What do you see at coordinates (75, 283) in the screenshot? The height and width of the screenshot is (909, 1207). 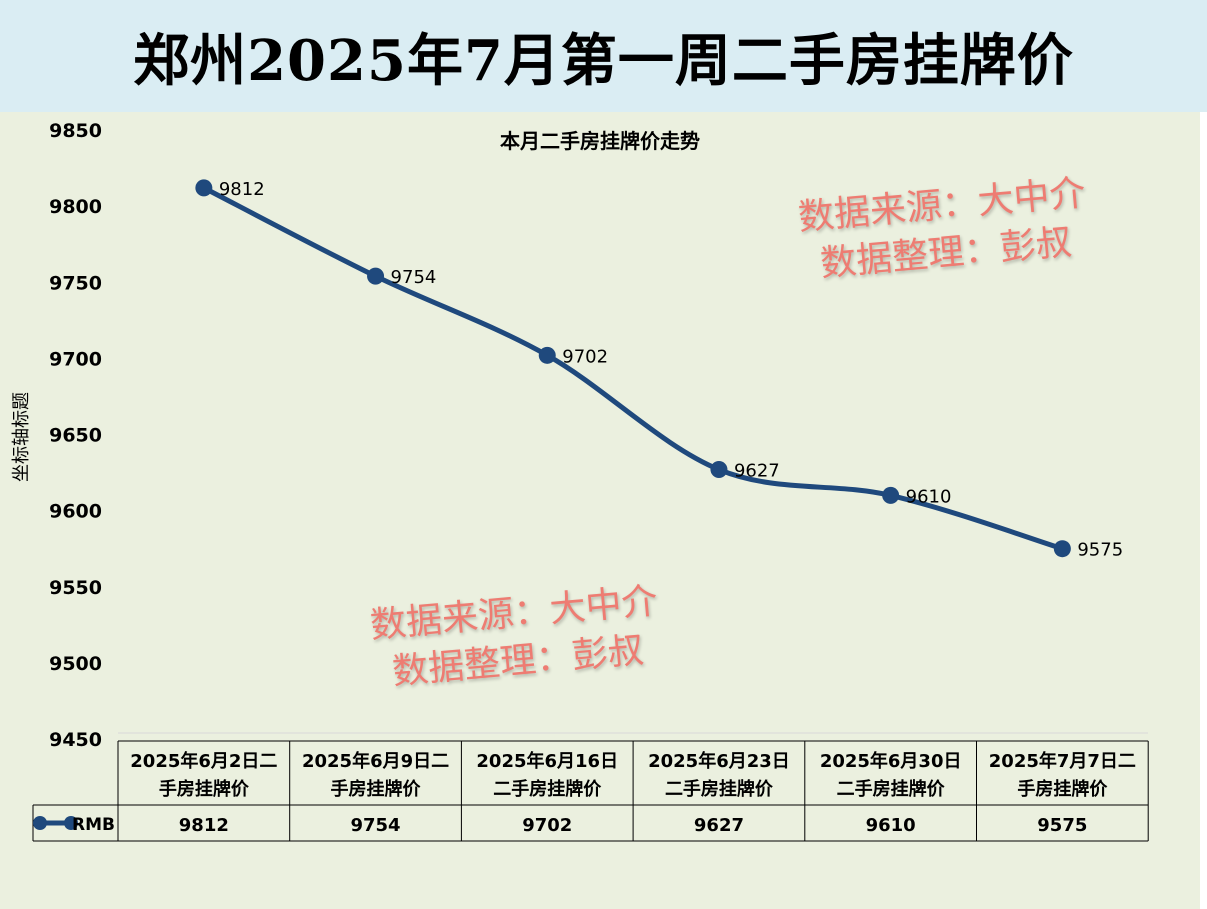 I see `y-tick-label: 9750` at bounding box center [75, 283].